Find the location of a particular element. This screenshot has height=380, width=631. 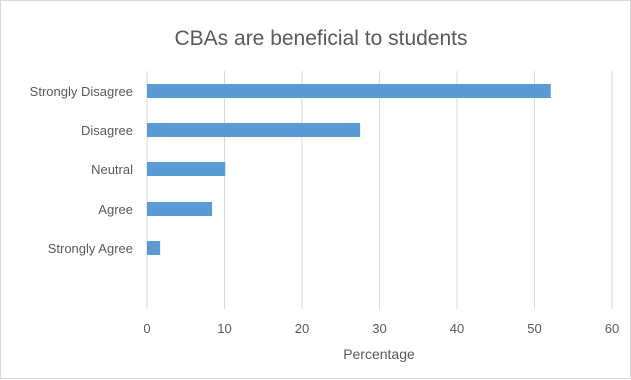

x-tick-label: 10 is located at coordinates (224, 328).